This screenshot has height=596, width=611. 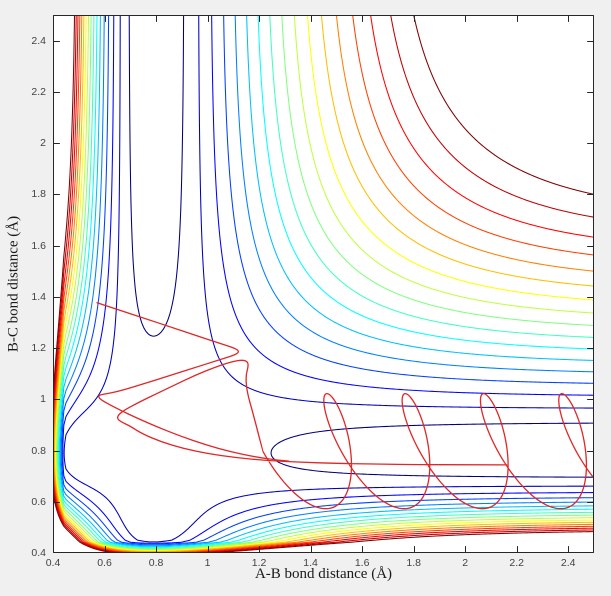 What do you see at coordinates (38, 91) in the screenshot?
I see `y-tick-label: 2.2` at bounding box center [38, 91].